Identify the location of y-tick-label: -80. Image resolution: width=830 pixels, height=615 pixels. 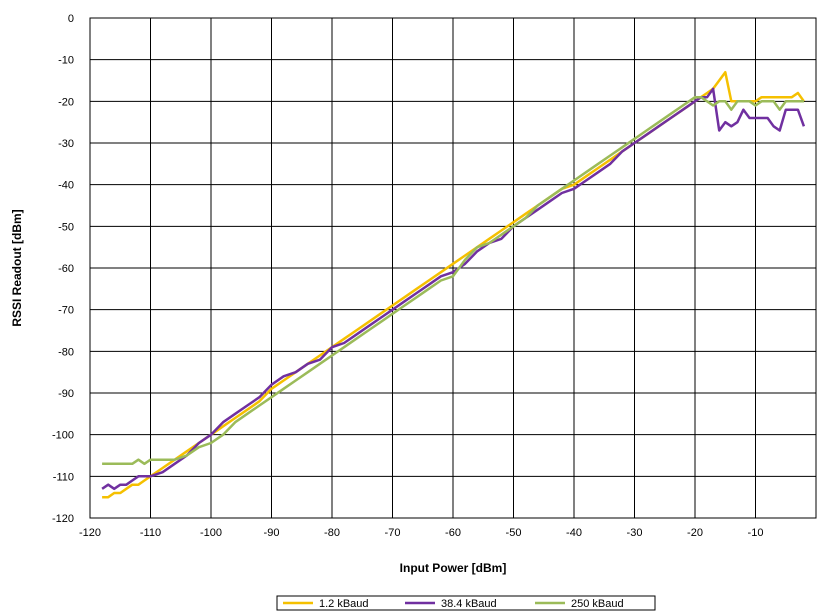
(66, 352).